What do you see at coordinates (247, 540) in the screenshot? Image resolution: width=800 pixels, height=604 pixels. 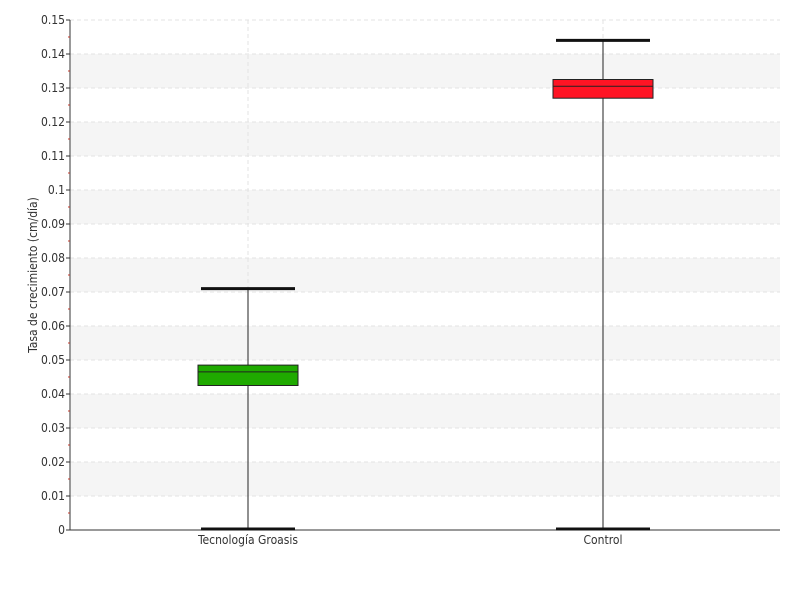 I see `x-category-label: Tecnología Groasis` at bounding box center [247, 540].